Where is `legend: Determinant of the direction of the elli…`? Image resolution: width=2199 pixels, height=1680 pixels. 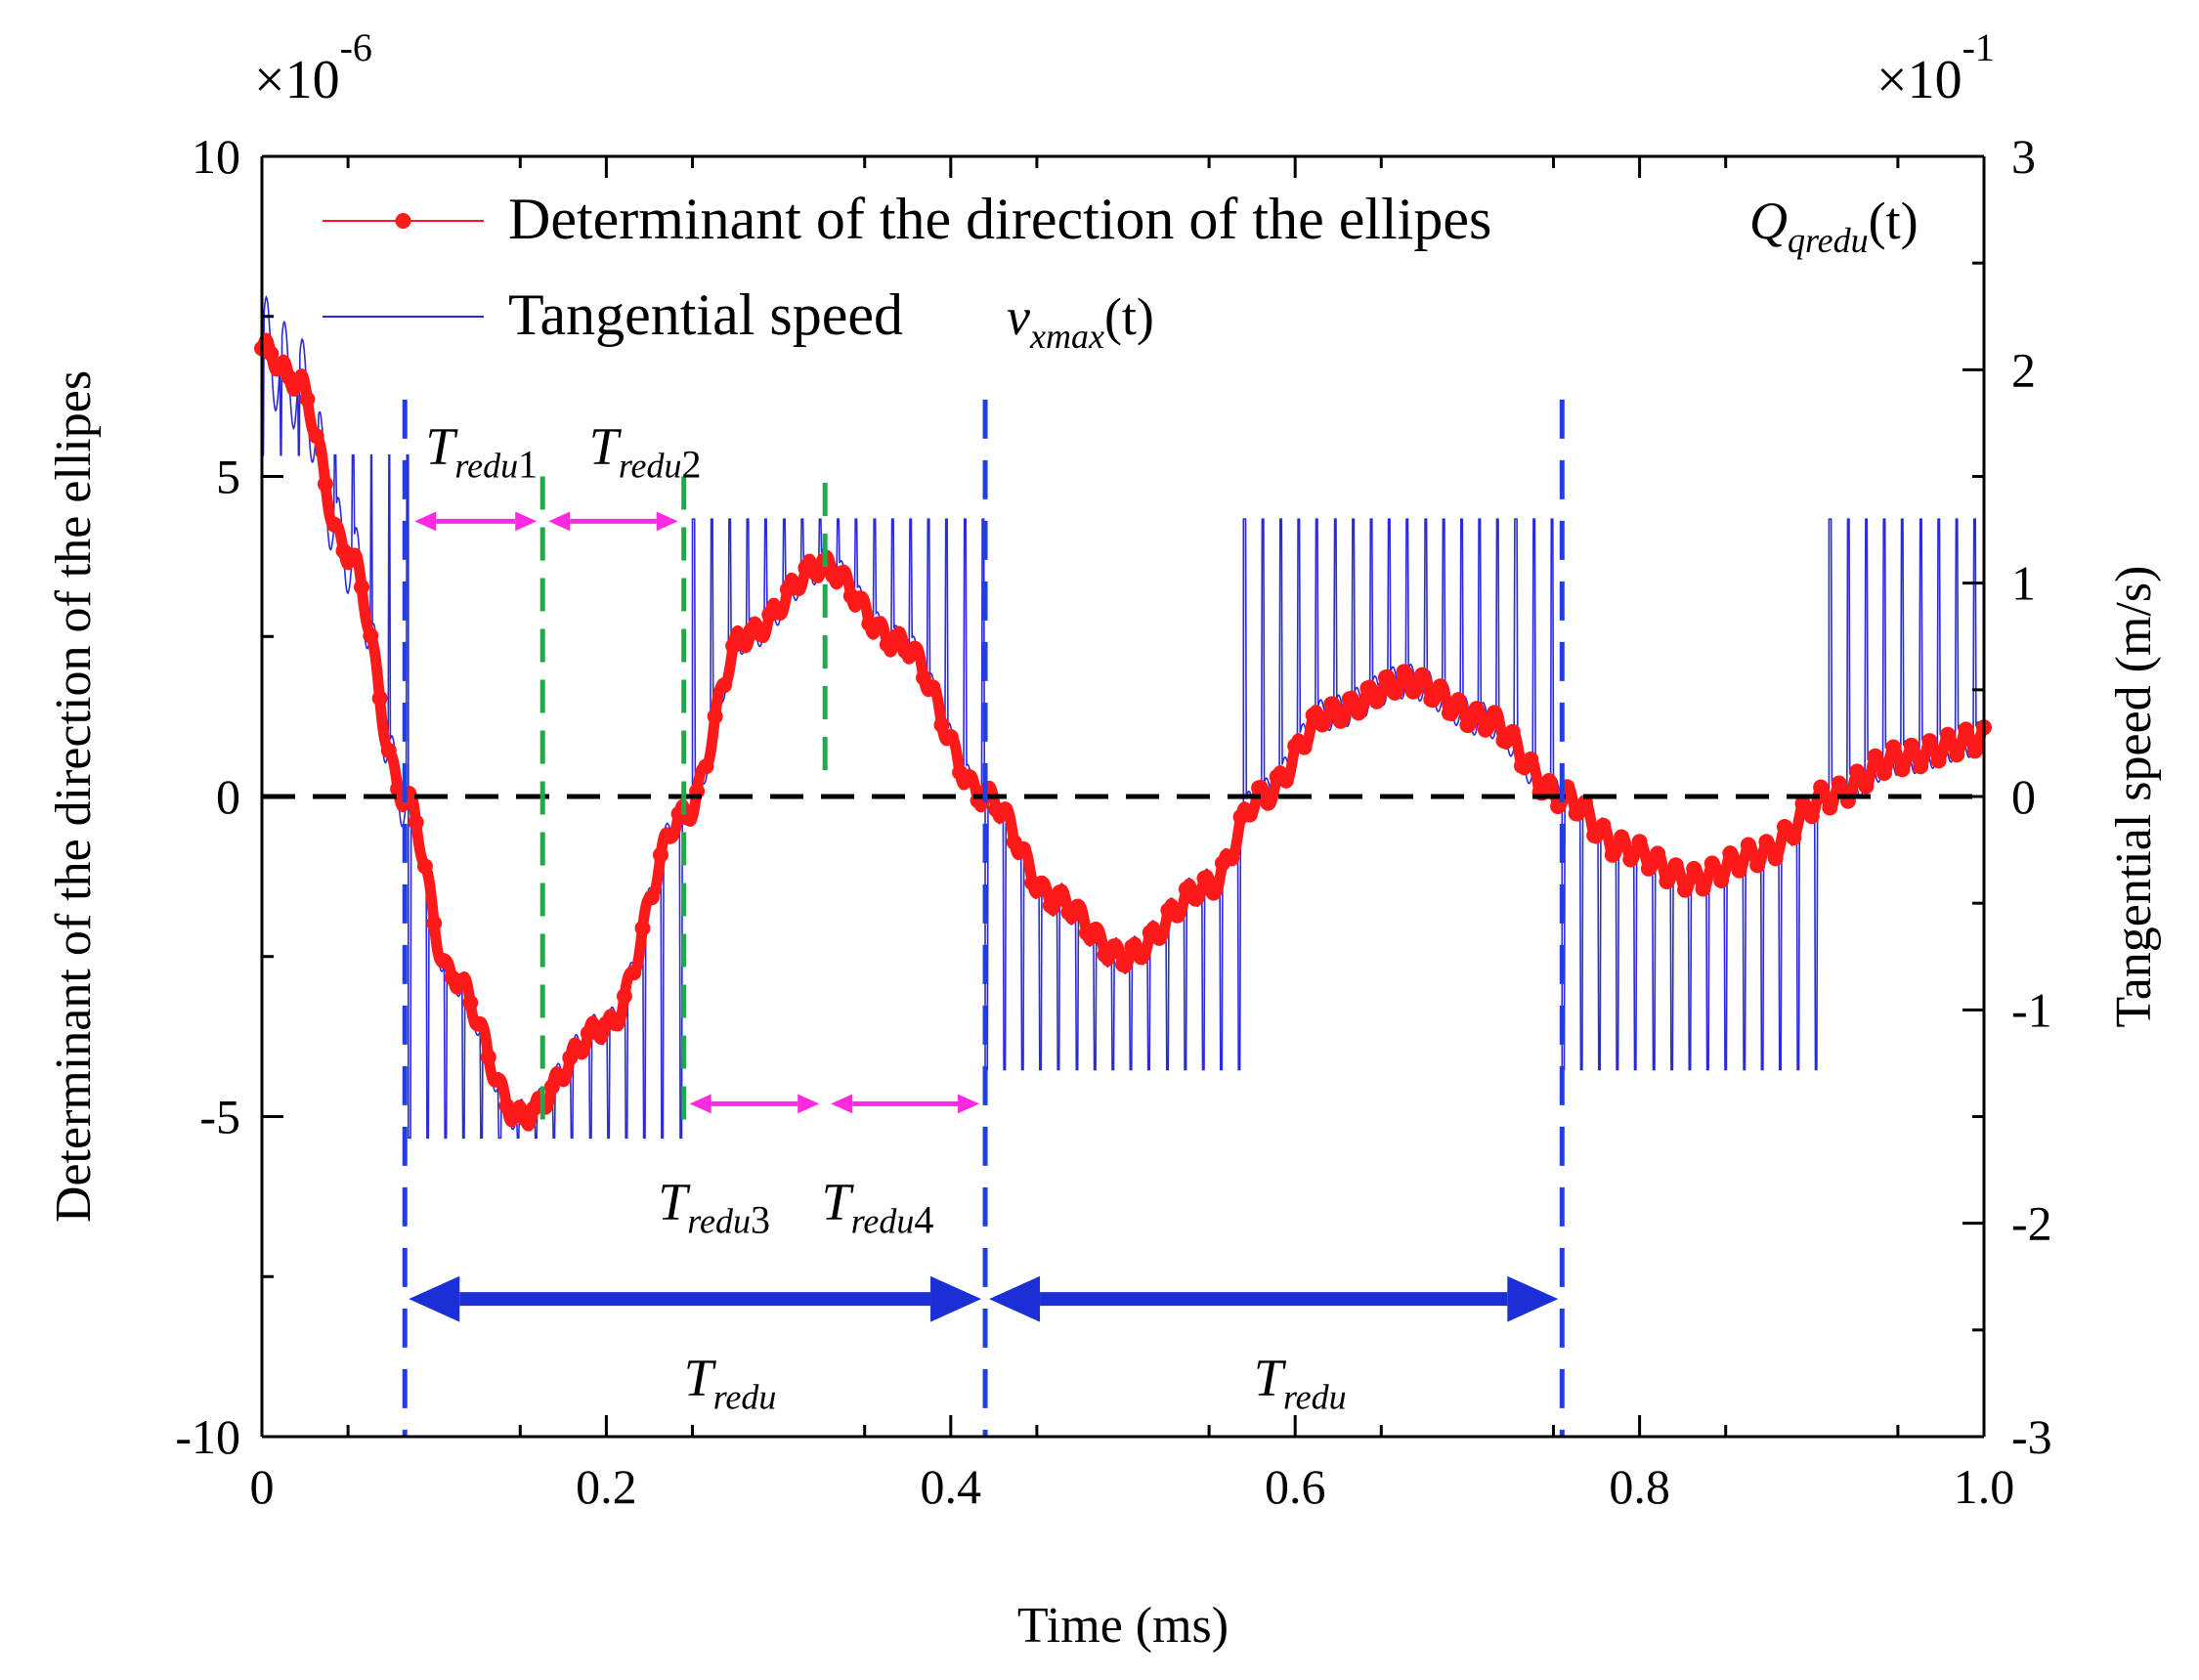 legend: Determinant of the direction of the elli… is located at coordinates (1121, 271).